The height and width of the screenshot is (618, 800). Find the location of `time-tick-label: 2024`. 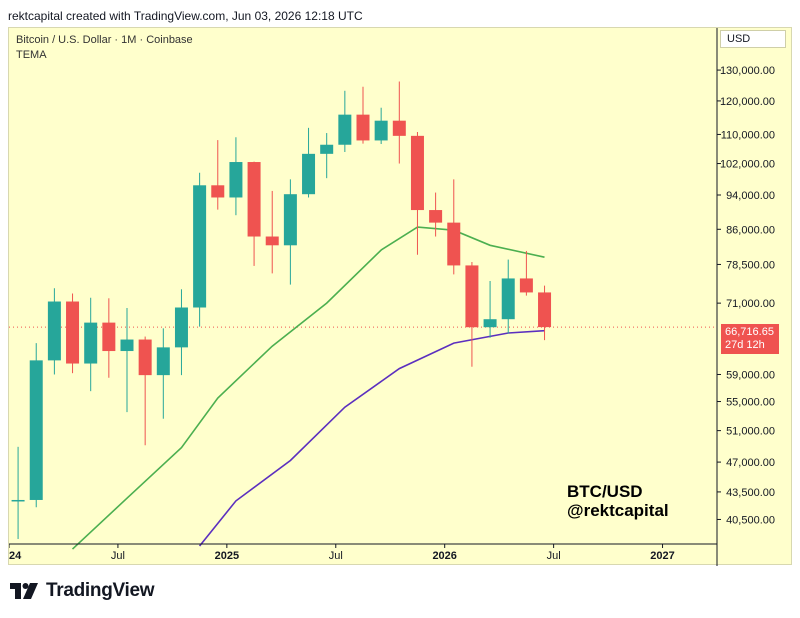

time-tick-label: 2024 is located at coordinates (15, 556).